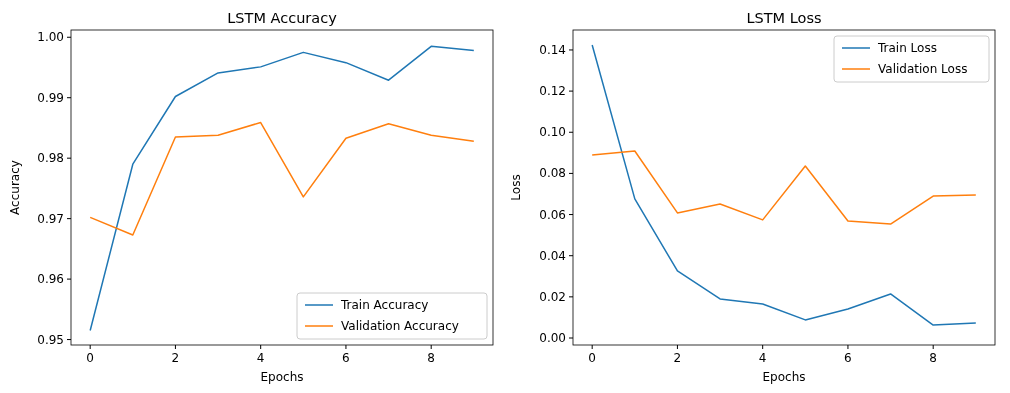  I want to click on y-tick-label: 0.12, so click(552, 91).